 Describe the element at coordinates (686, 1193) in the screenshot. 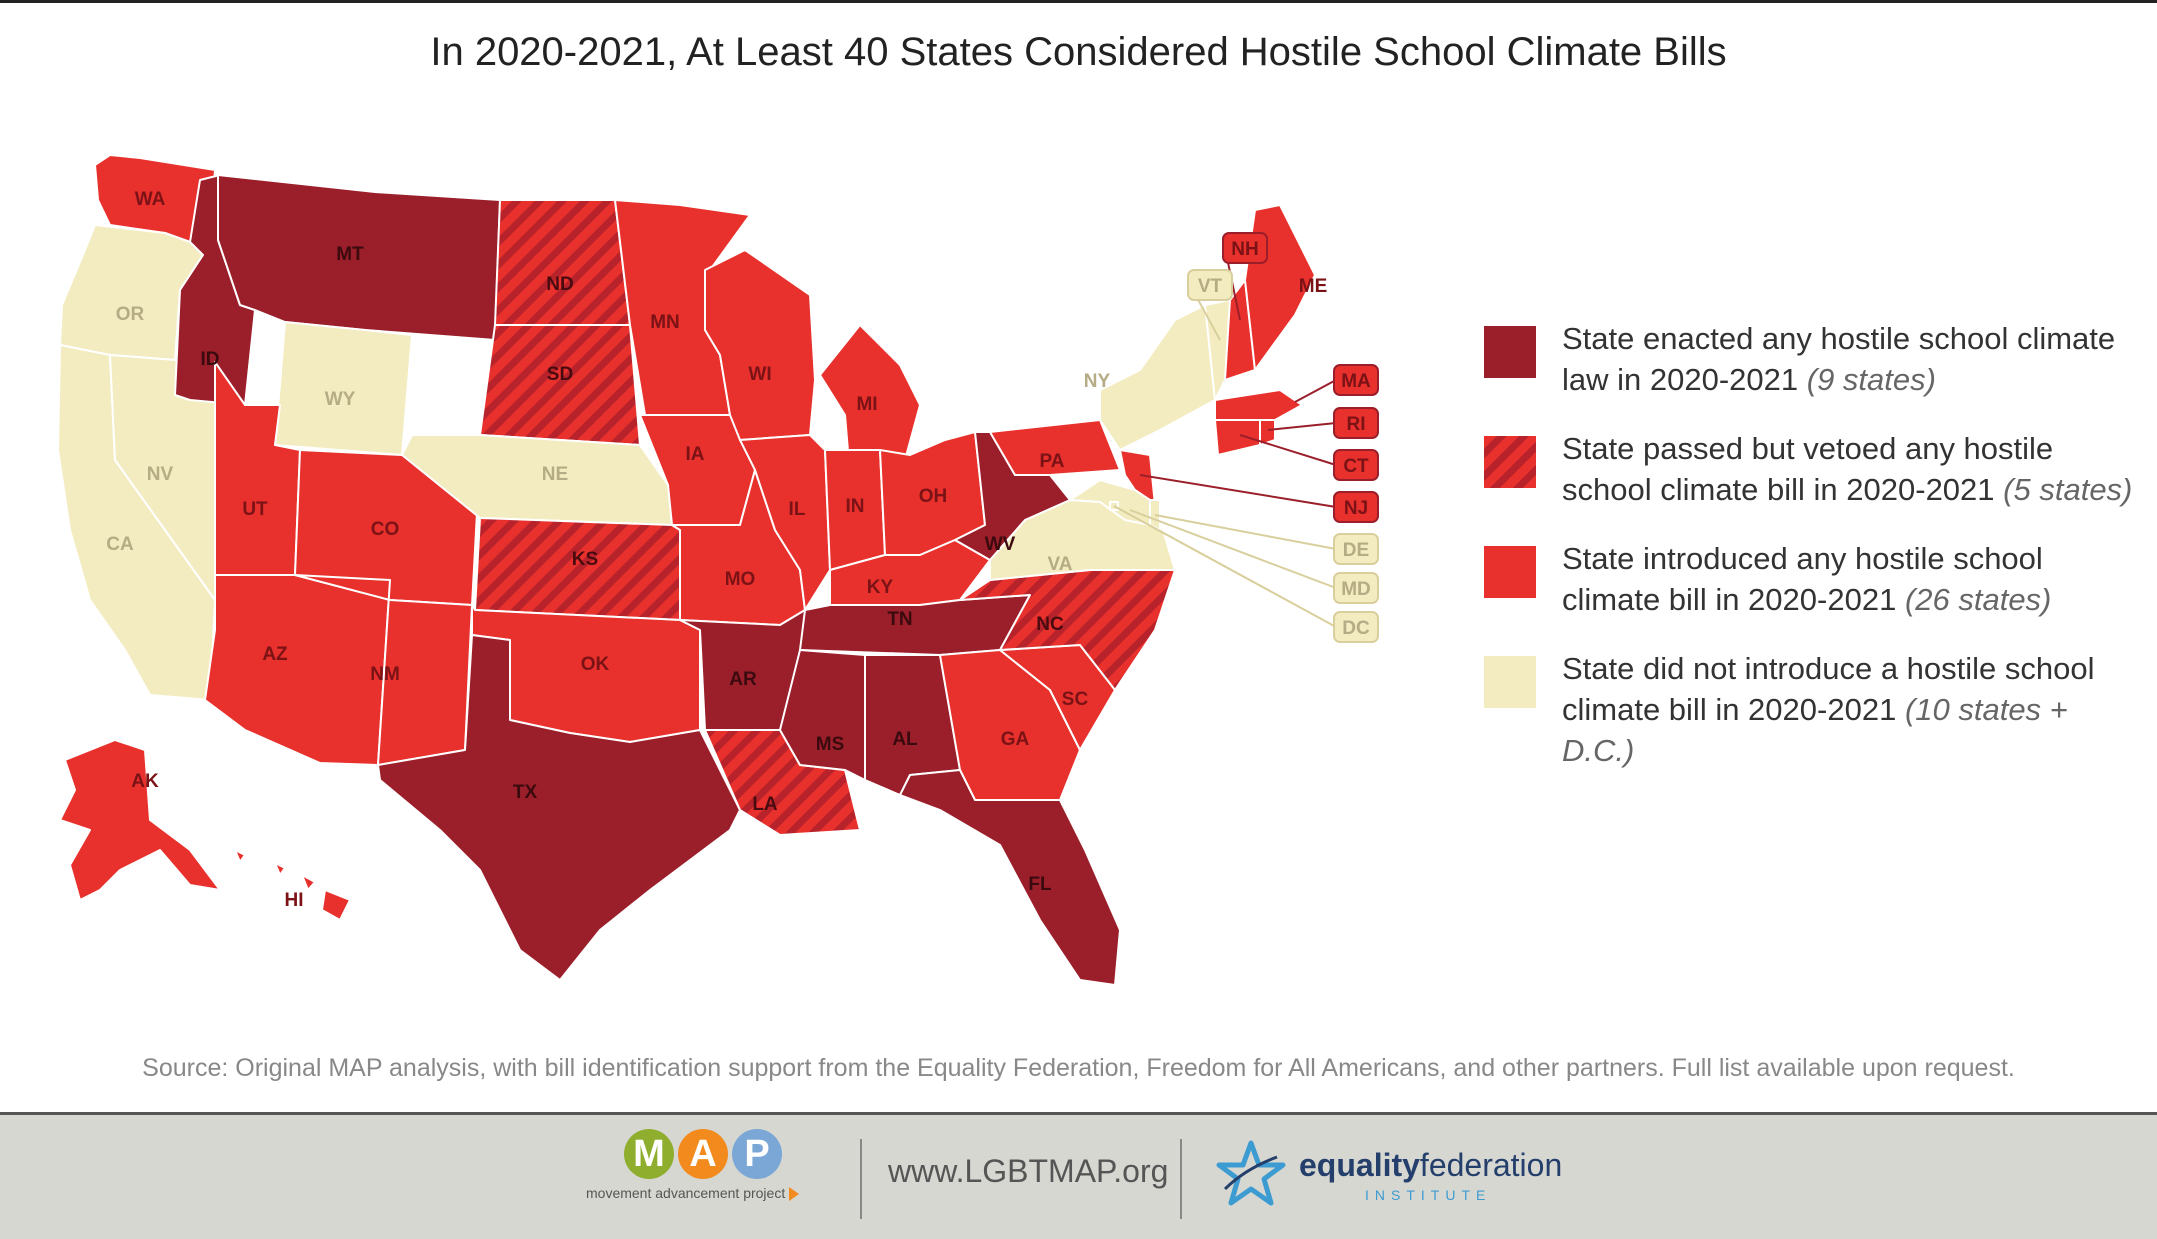

I see `map-tagline: movement advancement project` at that location.